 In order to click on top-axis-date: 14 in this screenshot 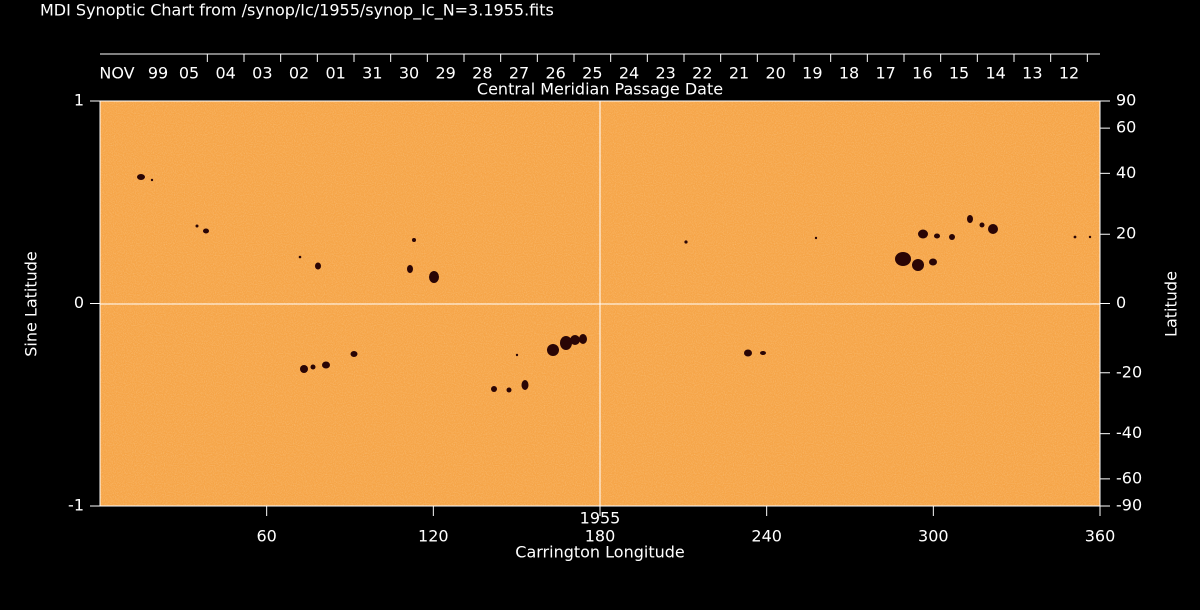, I will do `click(995, 73)`.